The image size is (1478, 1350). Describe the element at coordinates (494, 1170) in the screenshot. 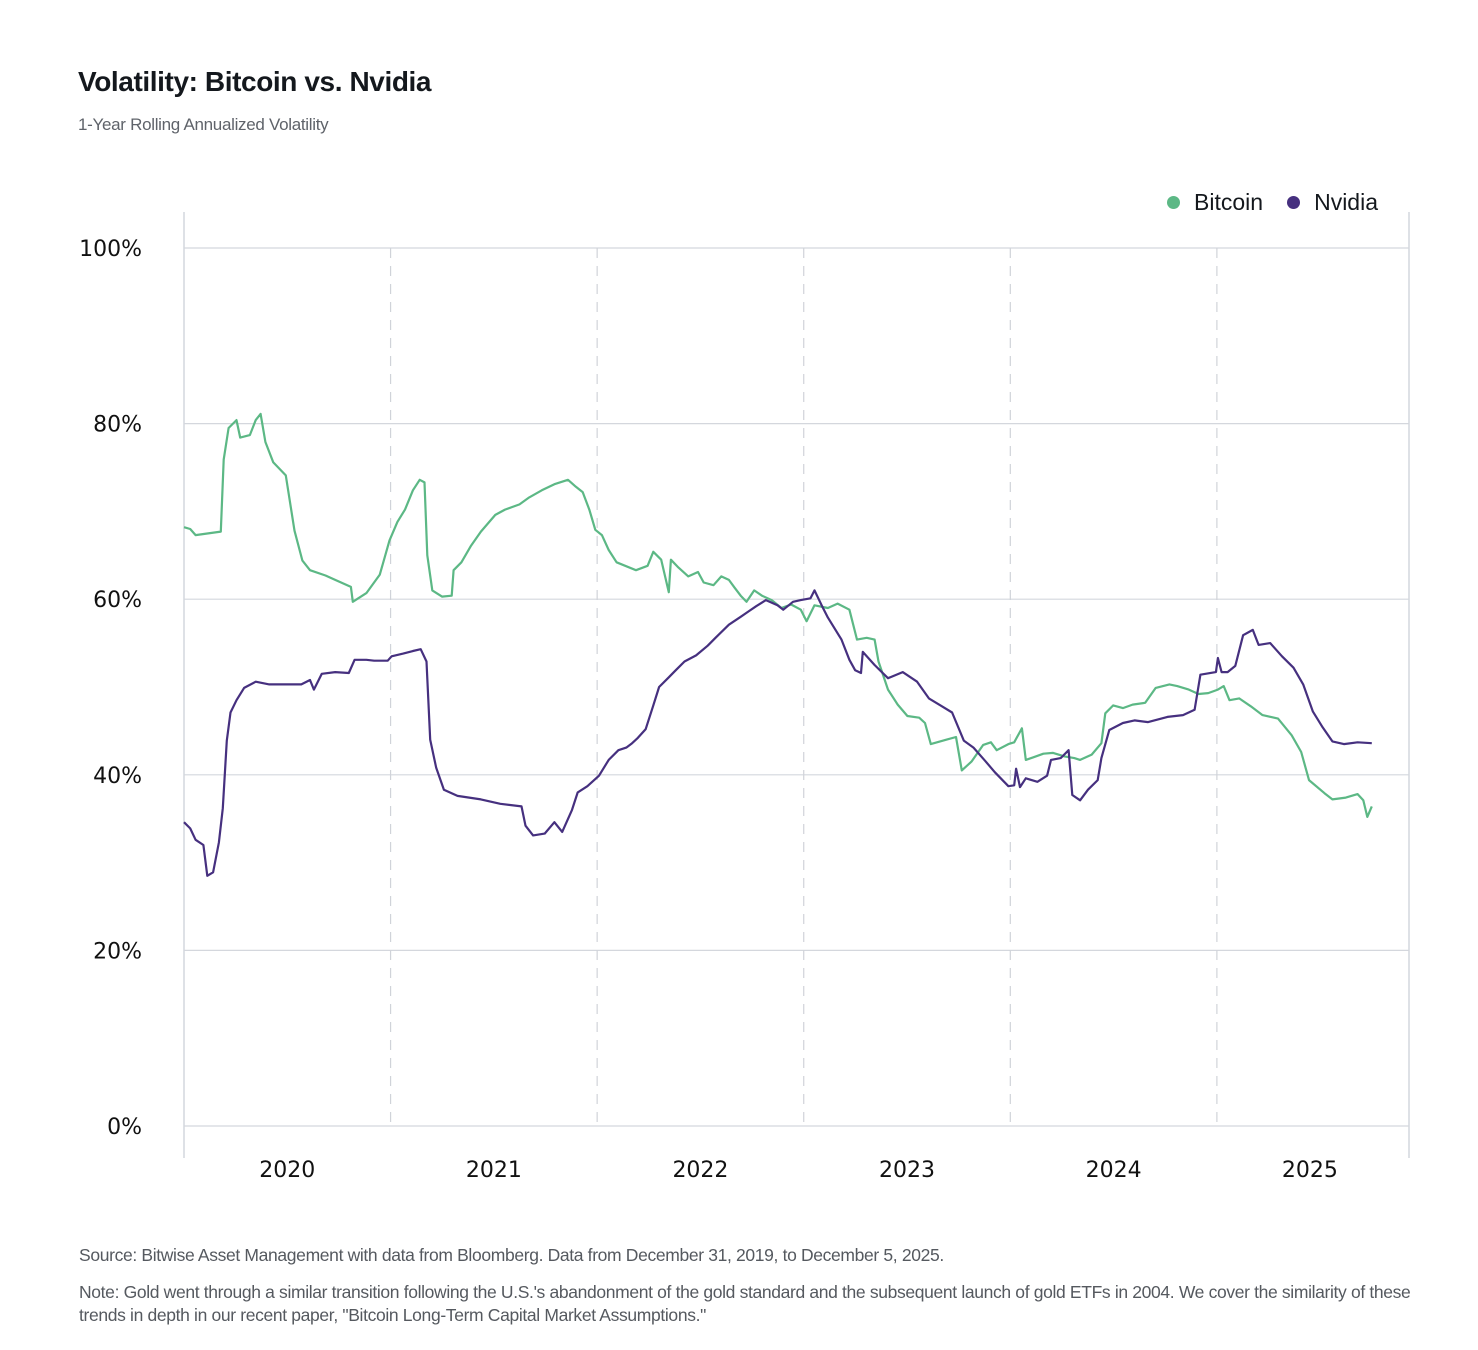

I see `x-tick-label: 2021` at that location.